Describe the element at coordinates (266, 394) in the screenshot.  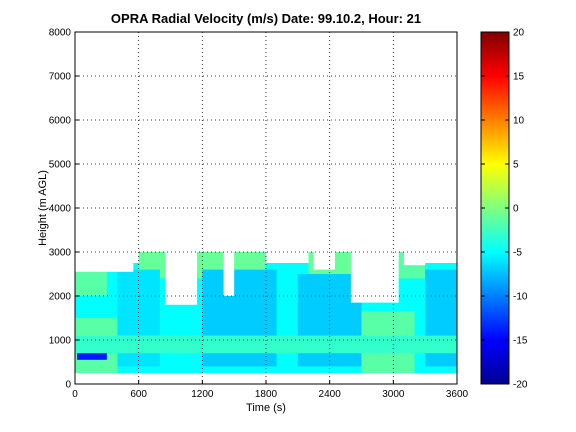
I see `x-tick-label: 1800` at that location.